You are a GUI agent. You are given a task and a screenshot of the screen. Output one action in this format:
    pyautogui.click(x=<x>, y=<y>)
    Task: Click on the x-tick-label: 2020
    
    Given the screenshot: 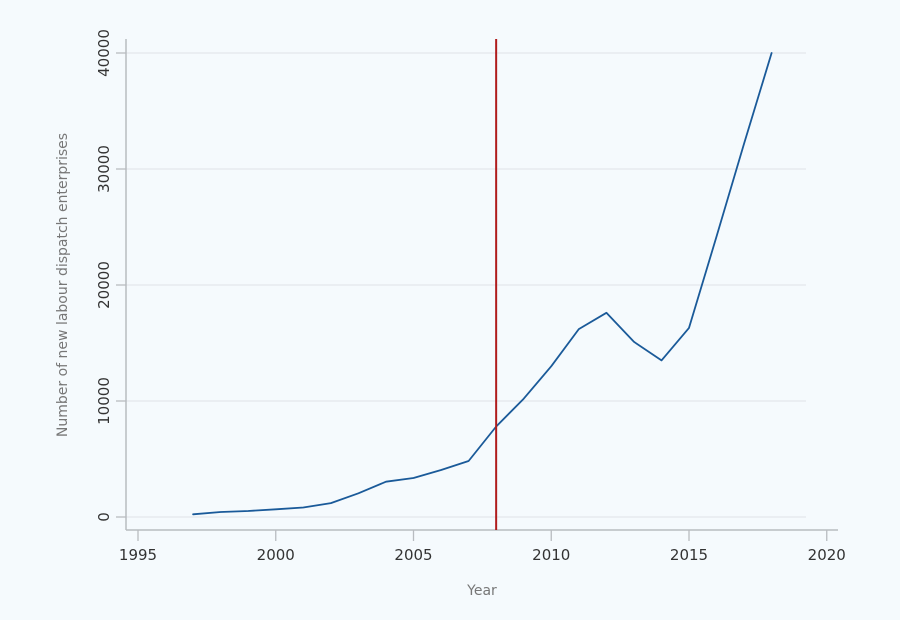 What is the action you would take?
    pyautogui.click(x=827, y=555)
    